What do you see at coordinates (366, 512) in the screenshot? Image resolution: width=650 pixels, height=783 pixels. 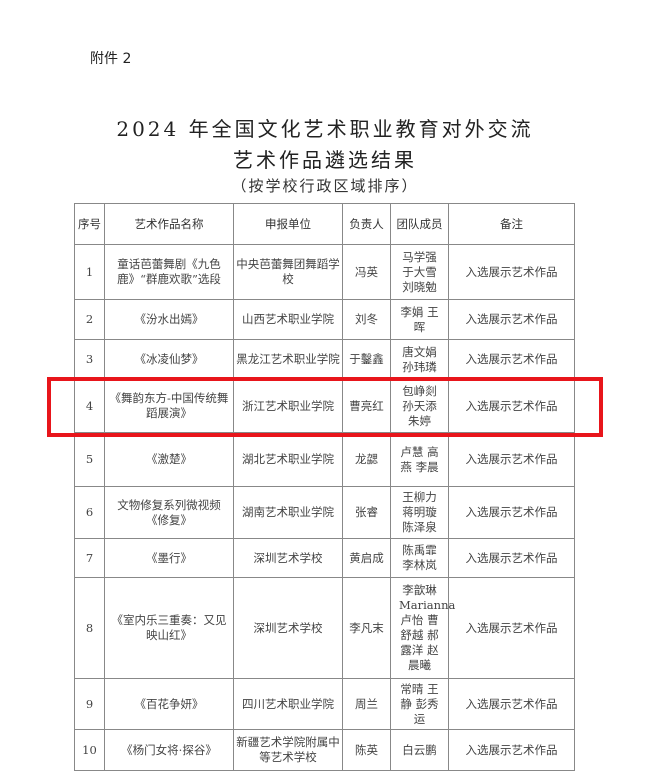 I see `lead-name: 张睿` at bounding box center [366, 512].